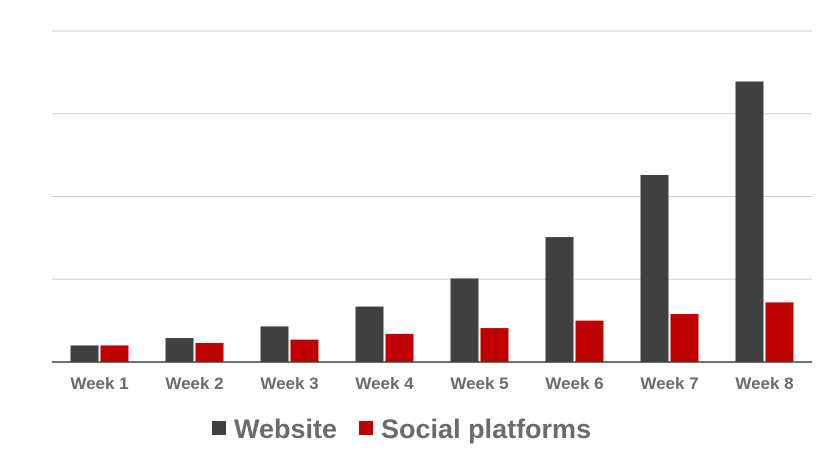 This screenshot has width=832, height=468. I want to click on legend: Website Social platforms, so click(401, 429).